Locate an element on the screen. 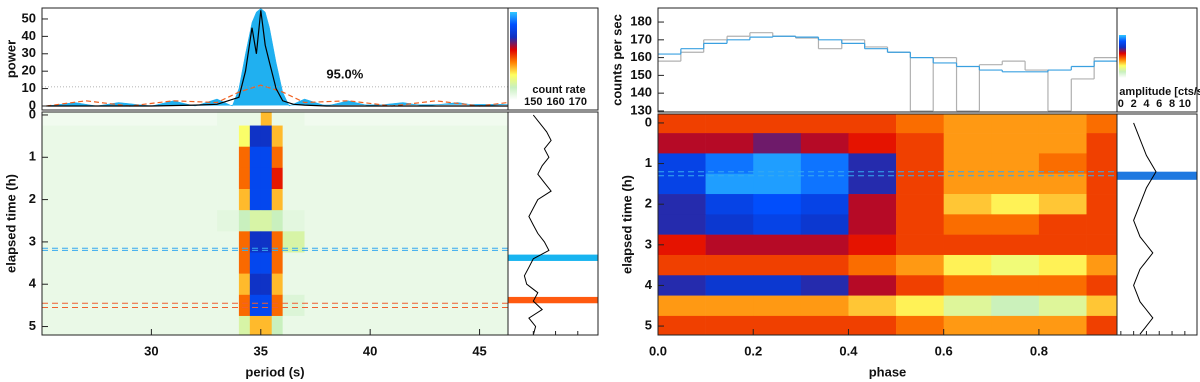 Image resolution: width=1200 pixels, height=382 pixels. y-tick-label: 170 is located at coordinates (641, 38).